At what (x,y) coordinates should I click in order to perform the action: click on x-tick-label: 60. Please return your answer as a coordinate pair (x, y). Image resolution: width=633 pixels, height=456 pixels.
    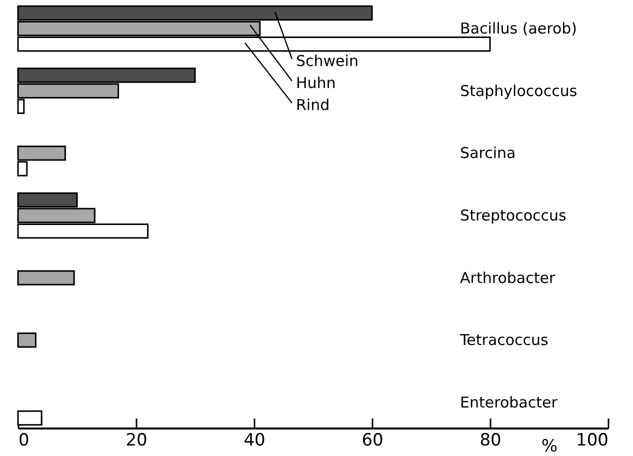
    Looking at the image, I should click on (373, 440).